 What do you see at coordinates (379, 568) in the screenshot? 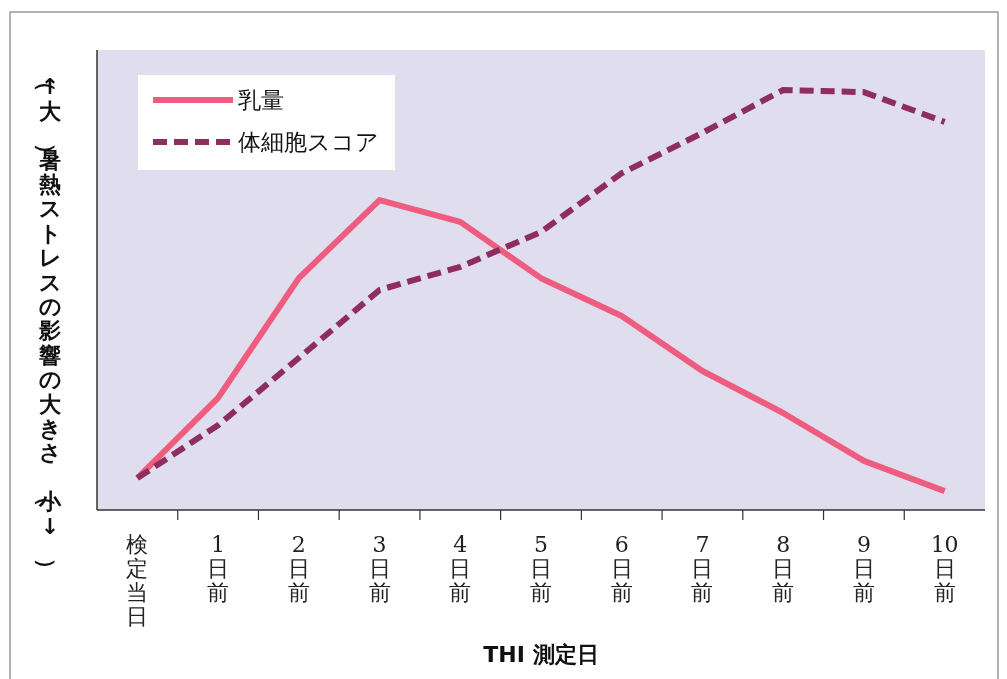
I see `x-tick-label: 3日前` at bounding box center [379, 568].